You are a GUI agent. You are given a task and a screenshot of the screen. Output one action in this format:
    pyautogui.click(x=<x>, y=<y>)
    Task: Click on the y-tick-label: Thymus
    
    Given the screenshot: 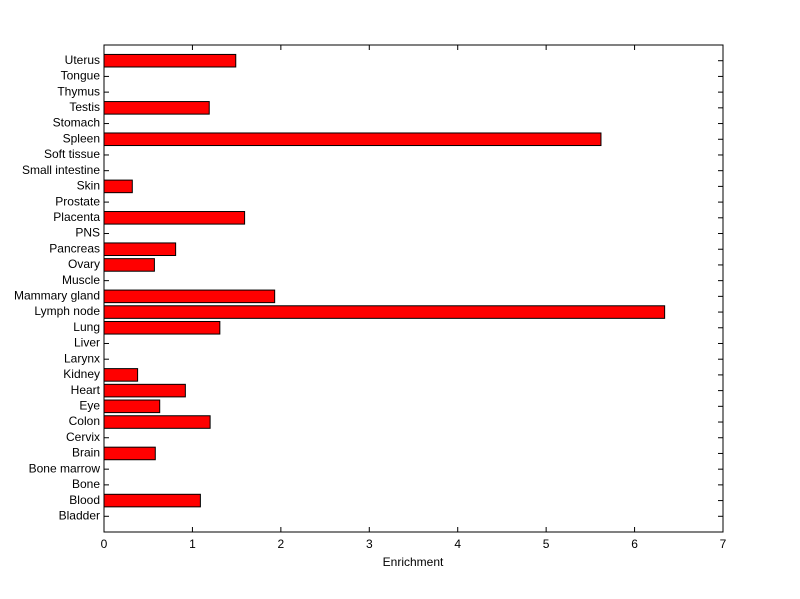 What is the action you would take?
    pyautogui.click(x=78, y=91)
    